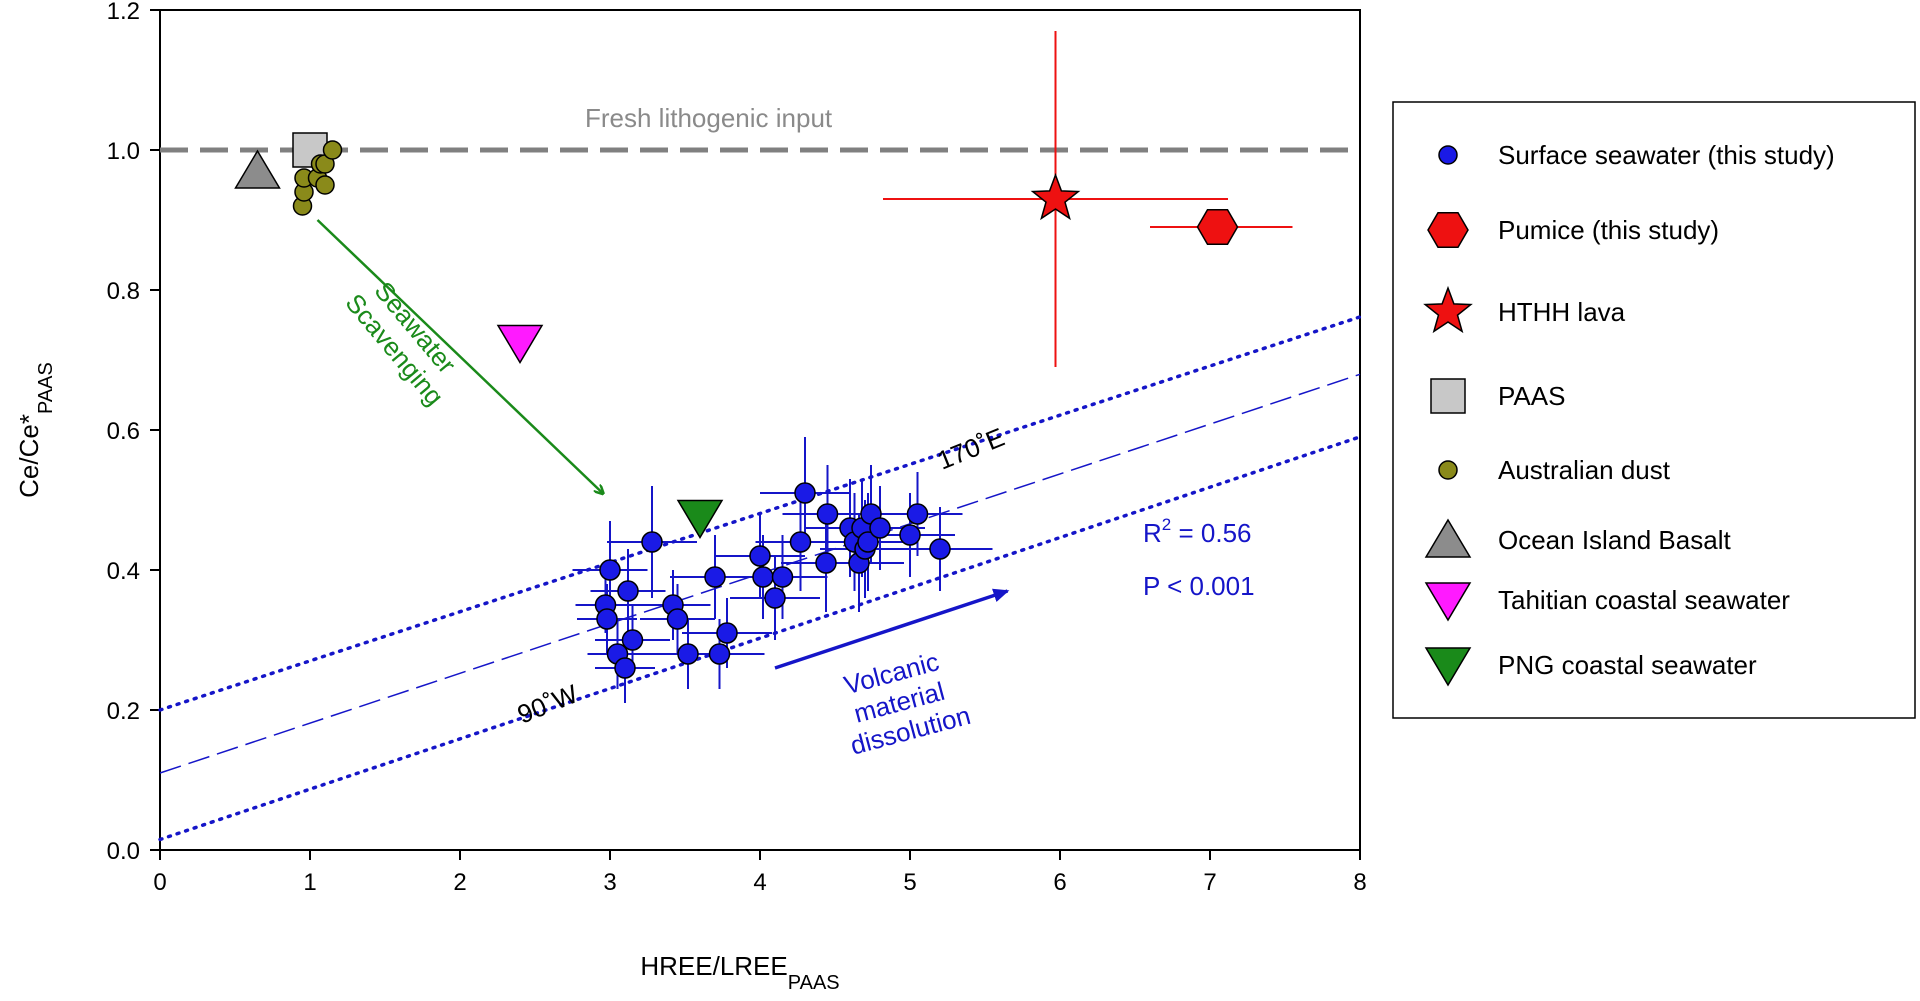 The height and width of the screenshot is (1001, 1920). Describe the element at coordinates (123, 711) in the screenshot. I see `y-tick-label: 0.2` at that location.